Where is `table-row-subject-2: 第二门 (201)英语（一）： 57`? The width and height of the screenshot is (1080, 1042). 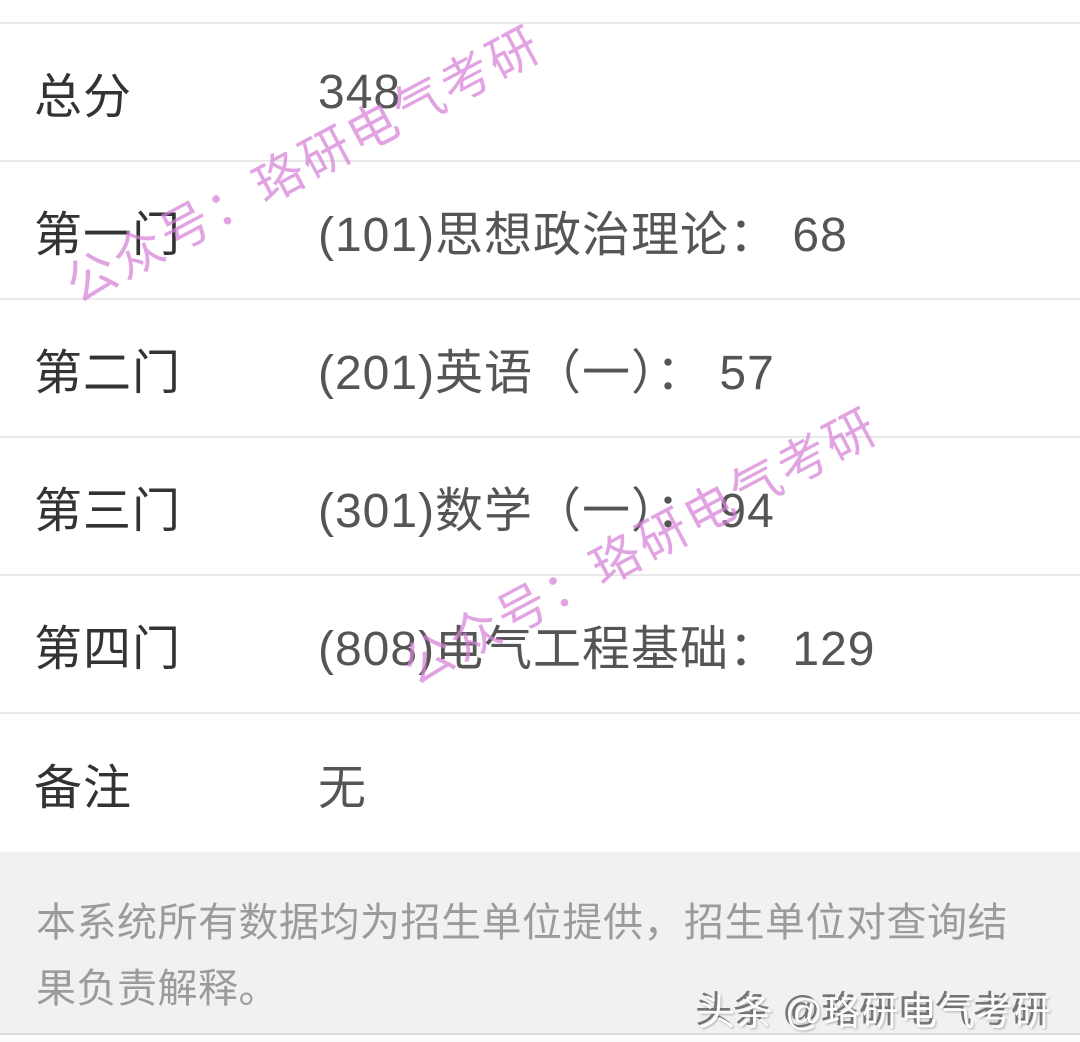 table-row-subject-2: 第二门 (201)英语（一）： 57 is located at coordinates (540, 369).